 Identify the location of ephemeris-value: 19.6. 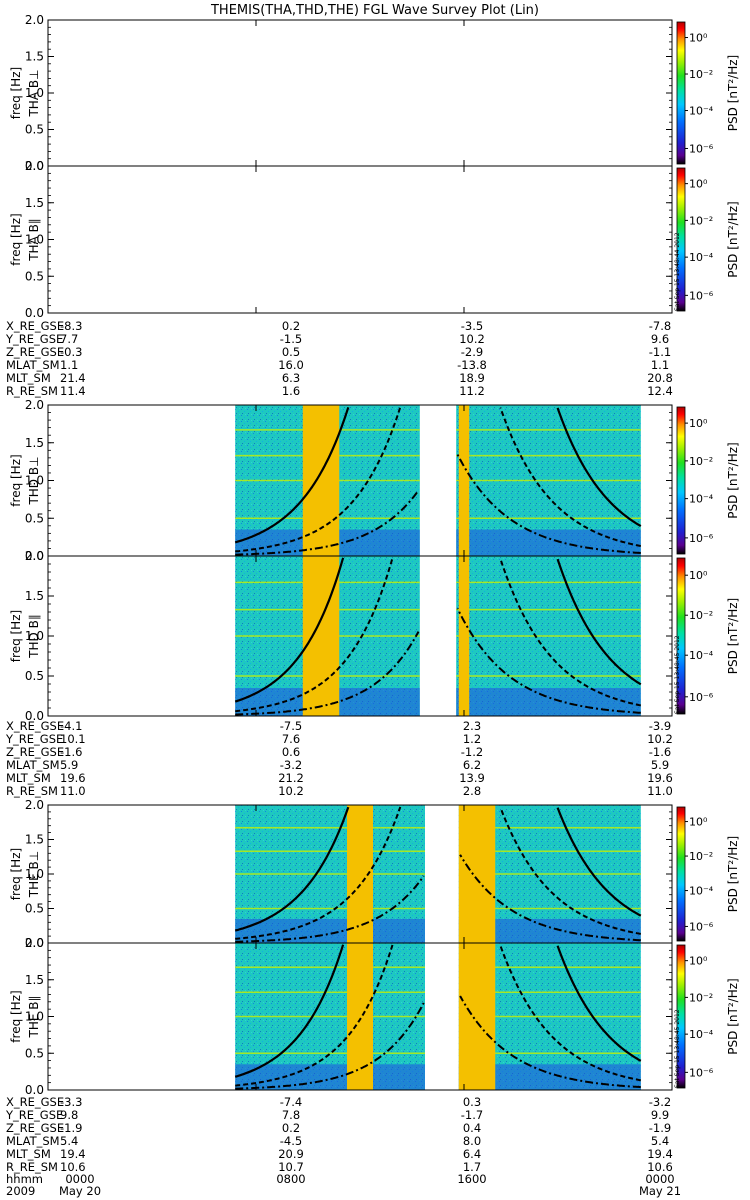
(660, 778).